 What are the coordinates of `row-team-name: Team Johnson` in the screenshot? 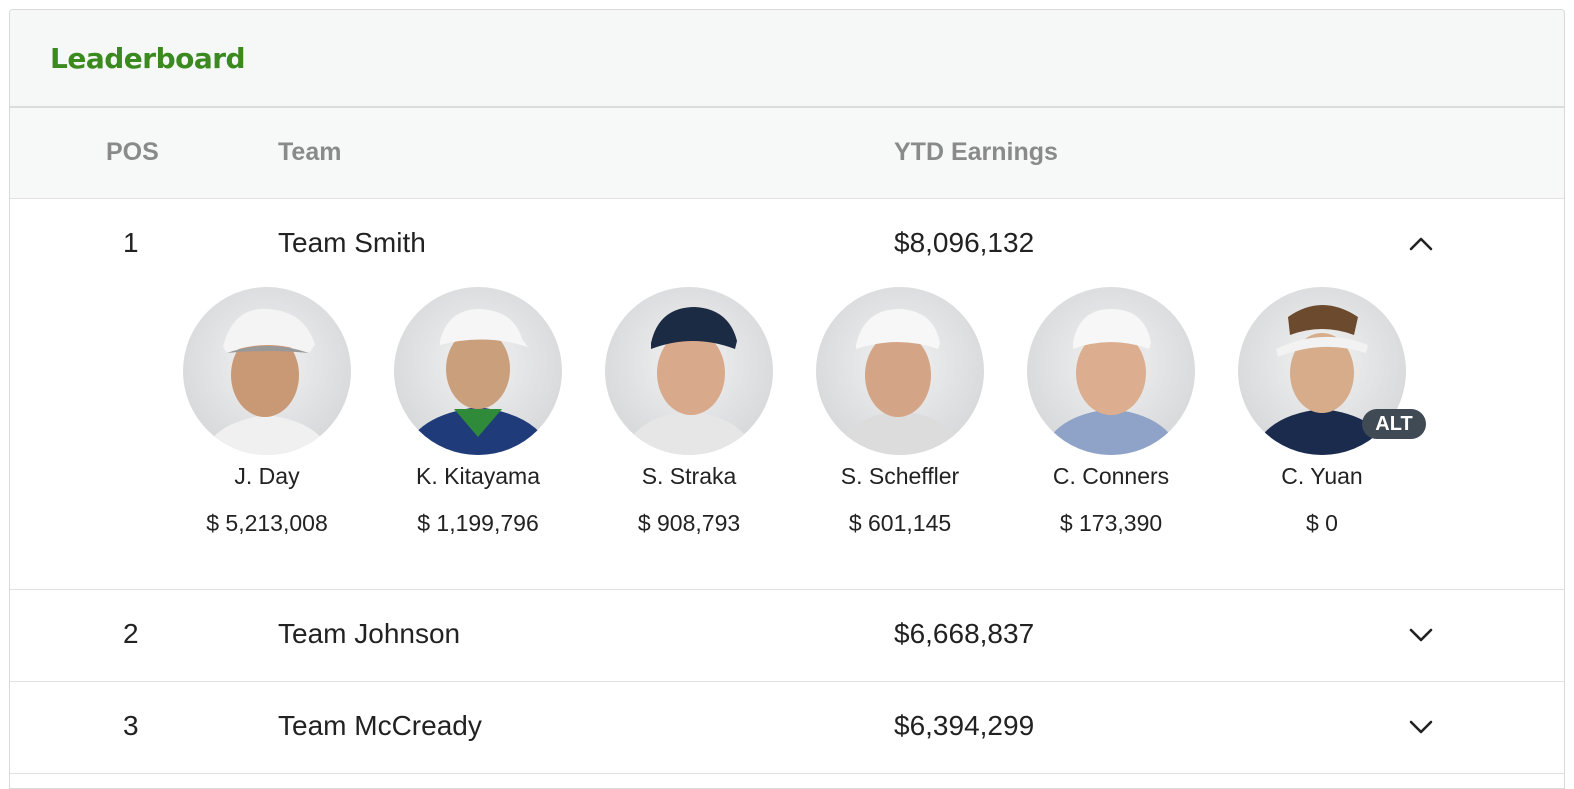 It's located at (369, 633).